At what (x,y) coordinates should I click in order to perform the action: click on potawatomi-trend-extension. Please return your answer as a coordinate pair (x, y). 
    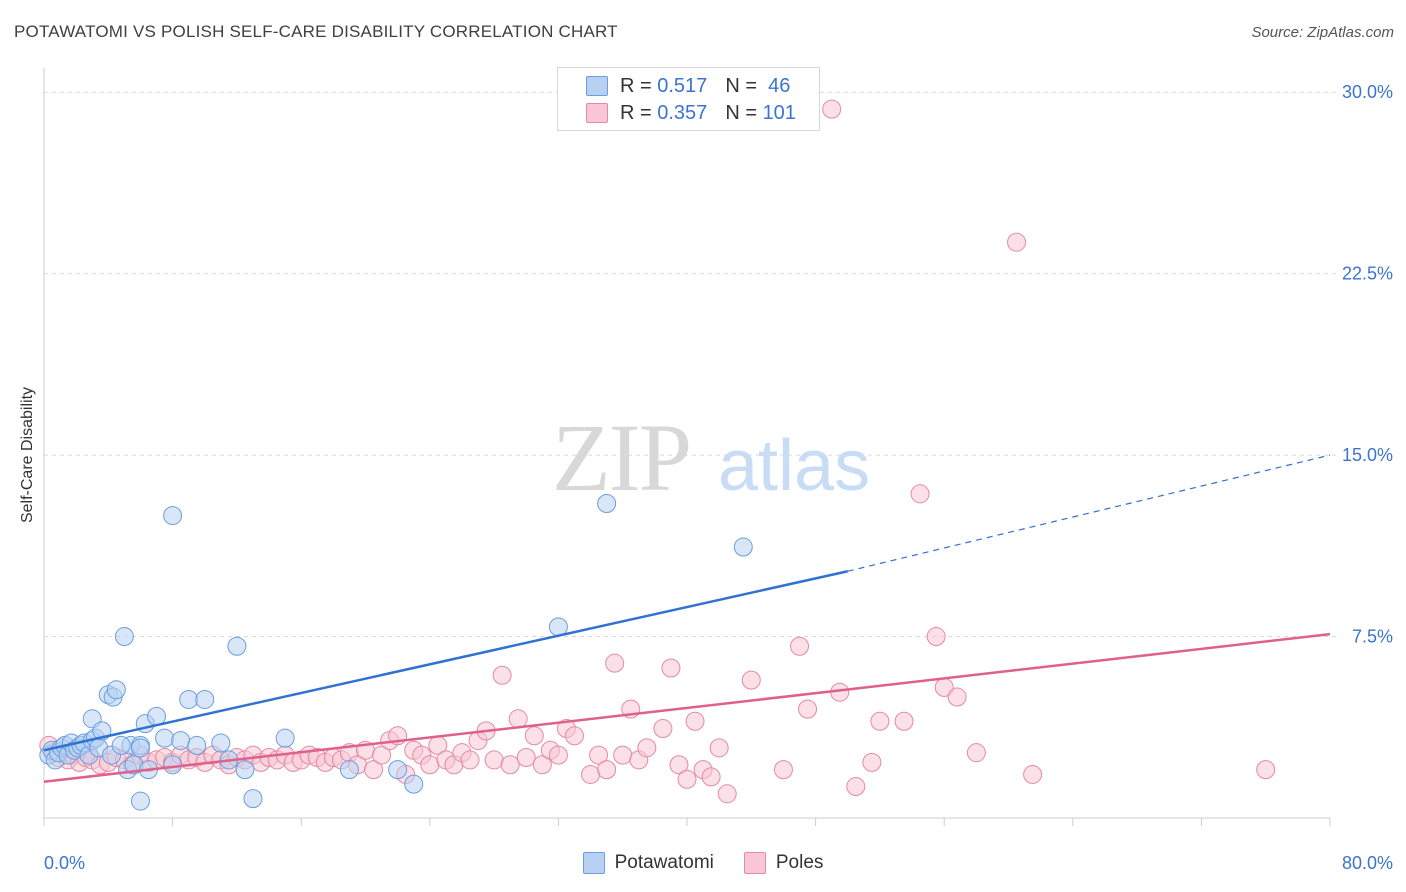
    Looking at the image, I should click on (1089, 513).